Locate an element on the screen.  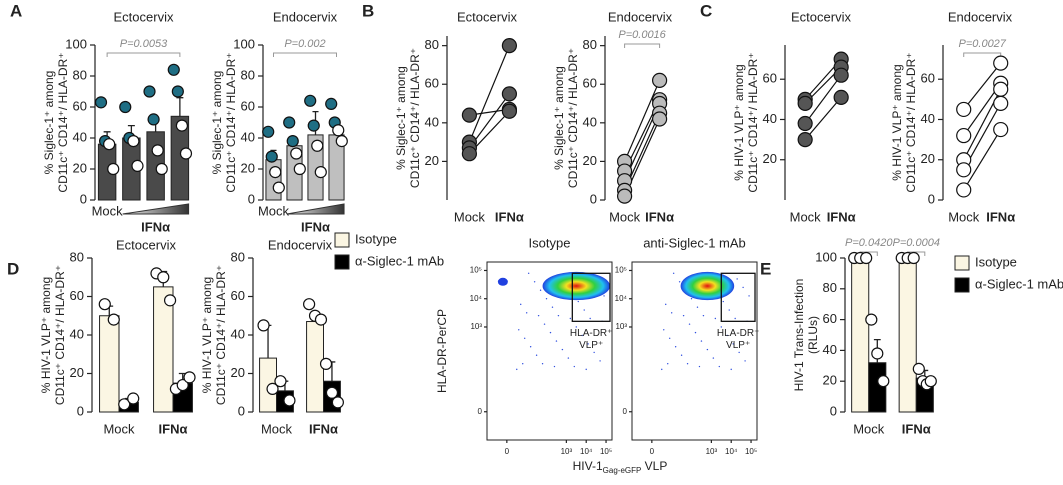
panel-letter: C is located at coordinates (706, 10).